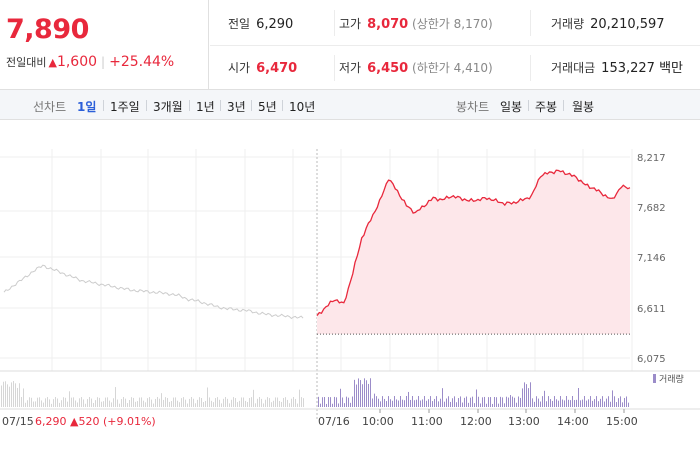  What do you see at coordinates (267, 107) in the screenshot?
I see `tab-5year: 5년` at bounding box center [267, 107].